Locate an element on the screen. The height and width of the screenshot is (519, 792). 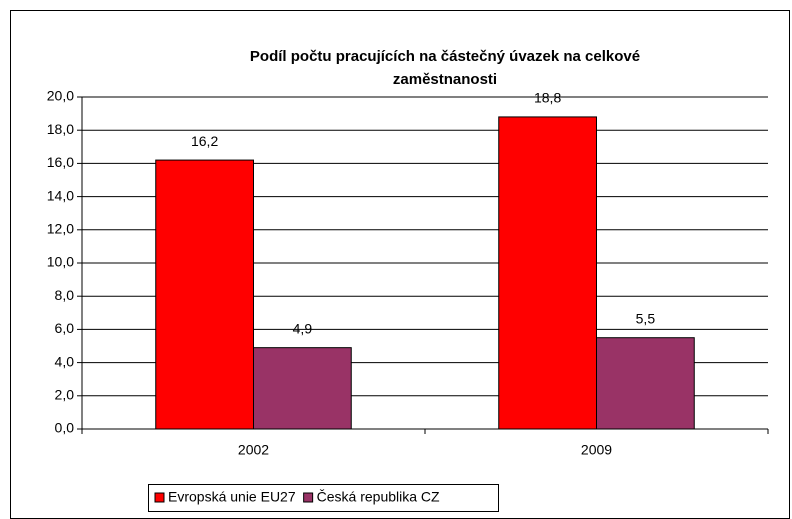
data-label: 5,5 is located at coordinates (646, 318).